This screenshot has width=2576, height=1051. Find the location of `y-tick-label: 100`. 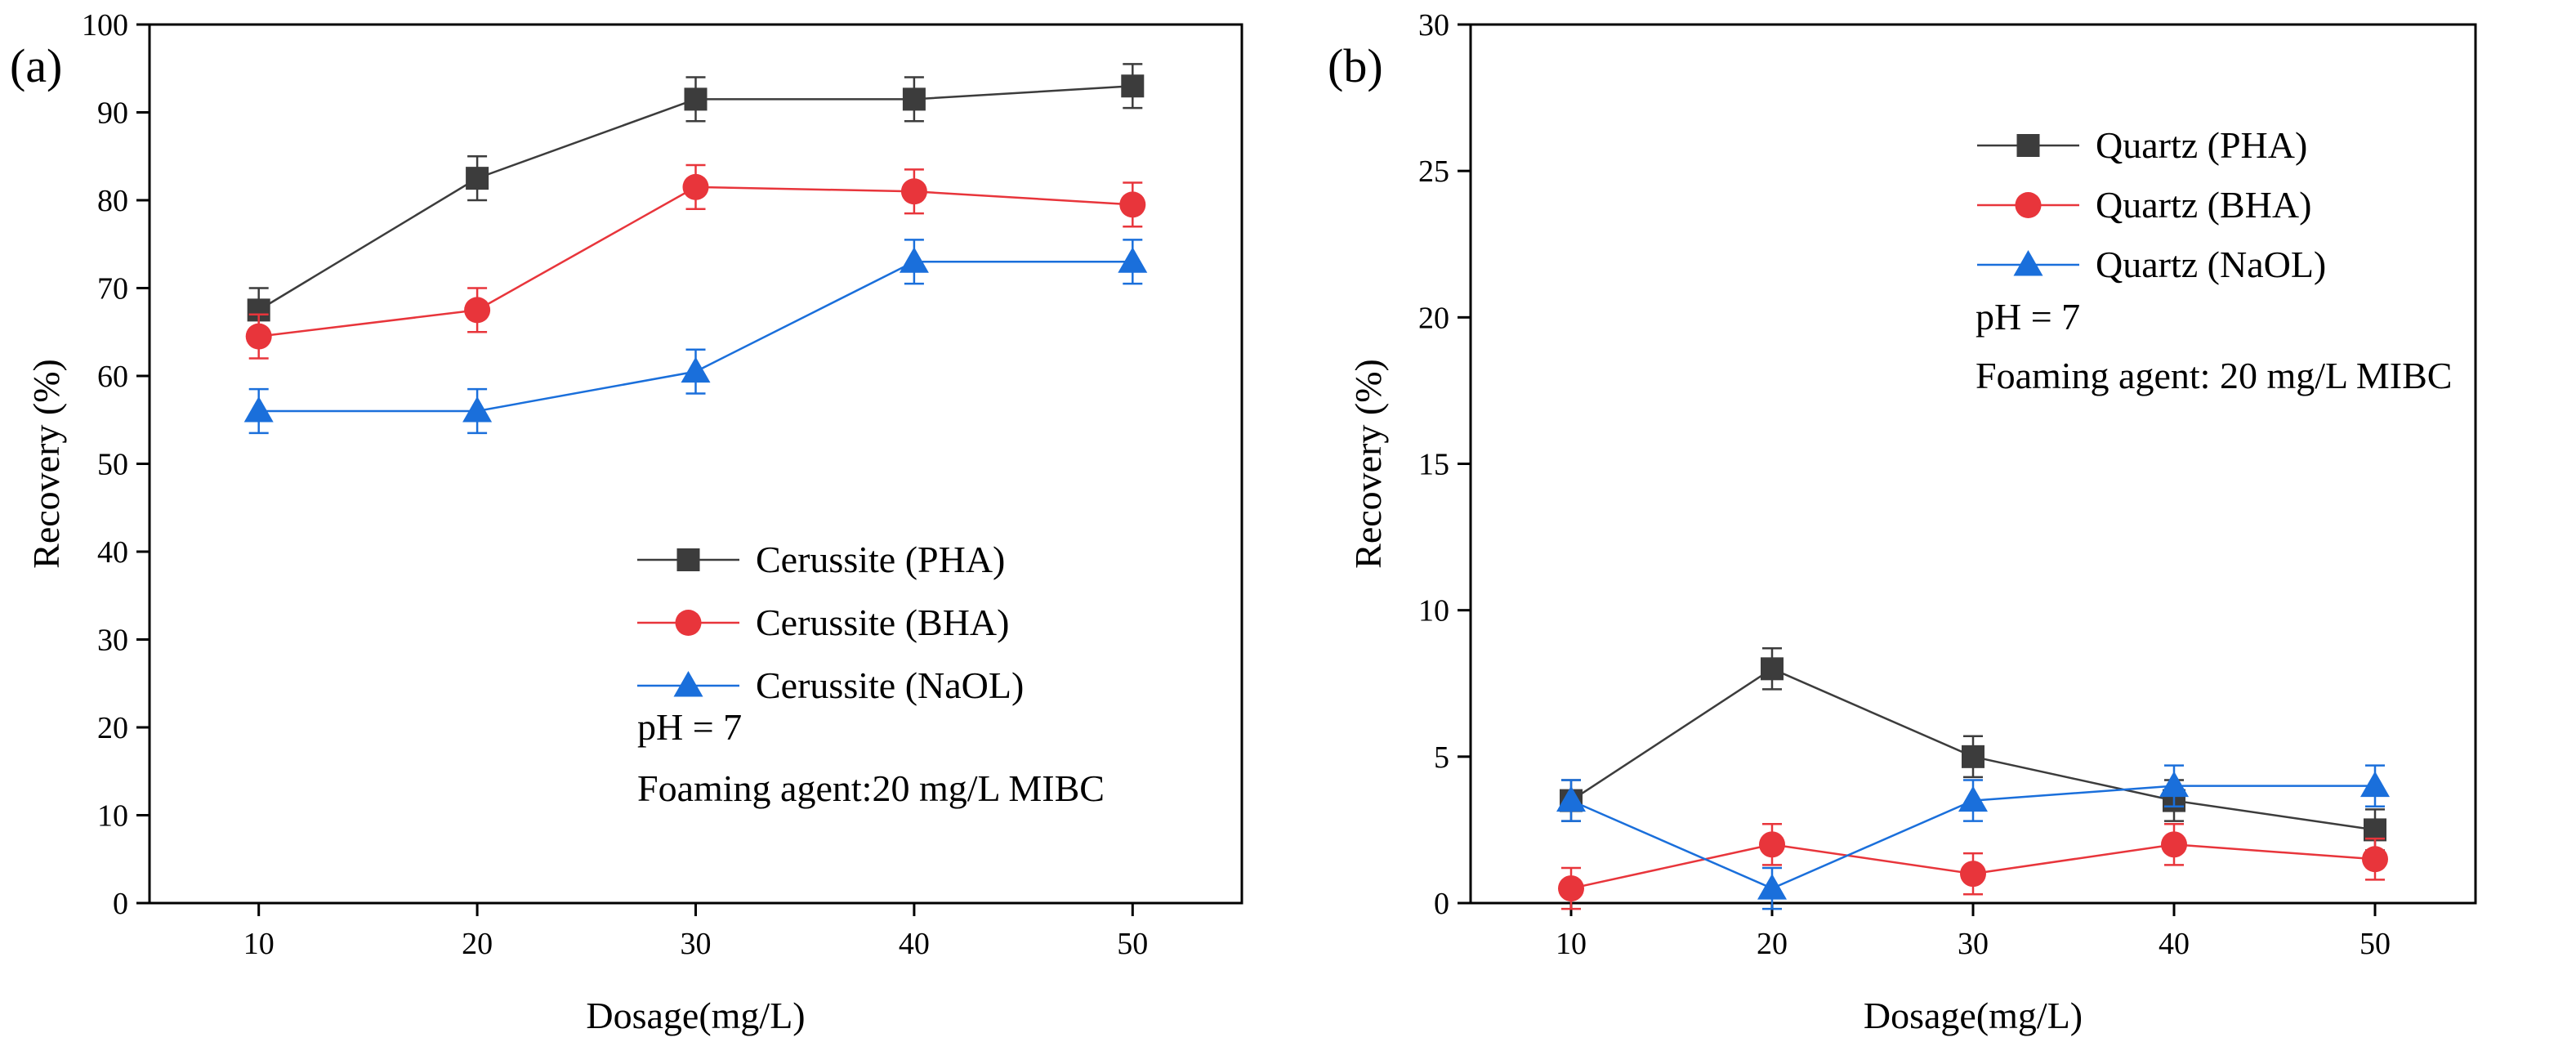

y-tick-label: 100 is located at coordinates (105, 25).